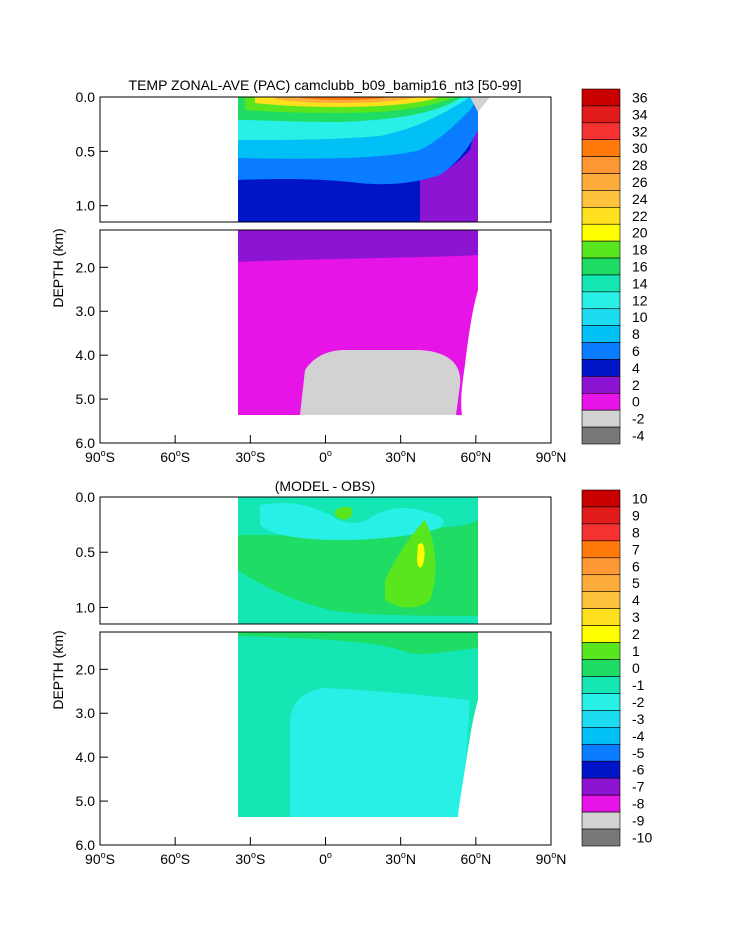  What do you see at coordinates (640, 300) in the screenshot?
I see `colorbar-label: 12` at bounding box center [640, 300].